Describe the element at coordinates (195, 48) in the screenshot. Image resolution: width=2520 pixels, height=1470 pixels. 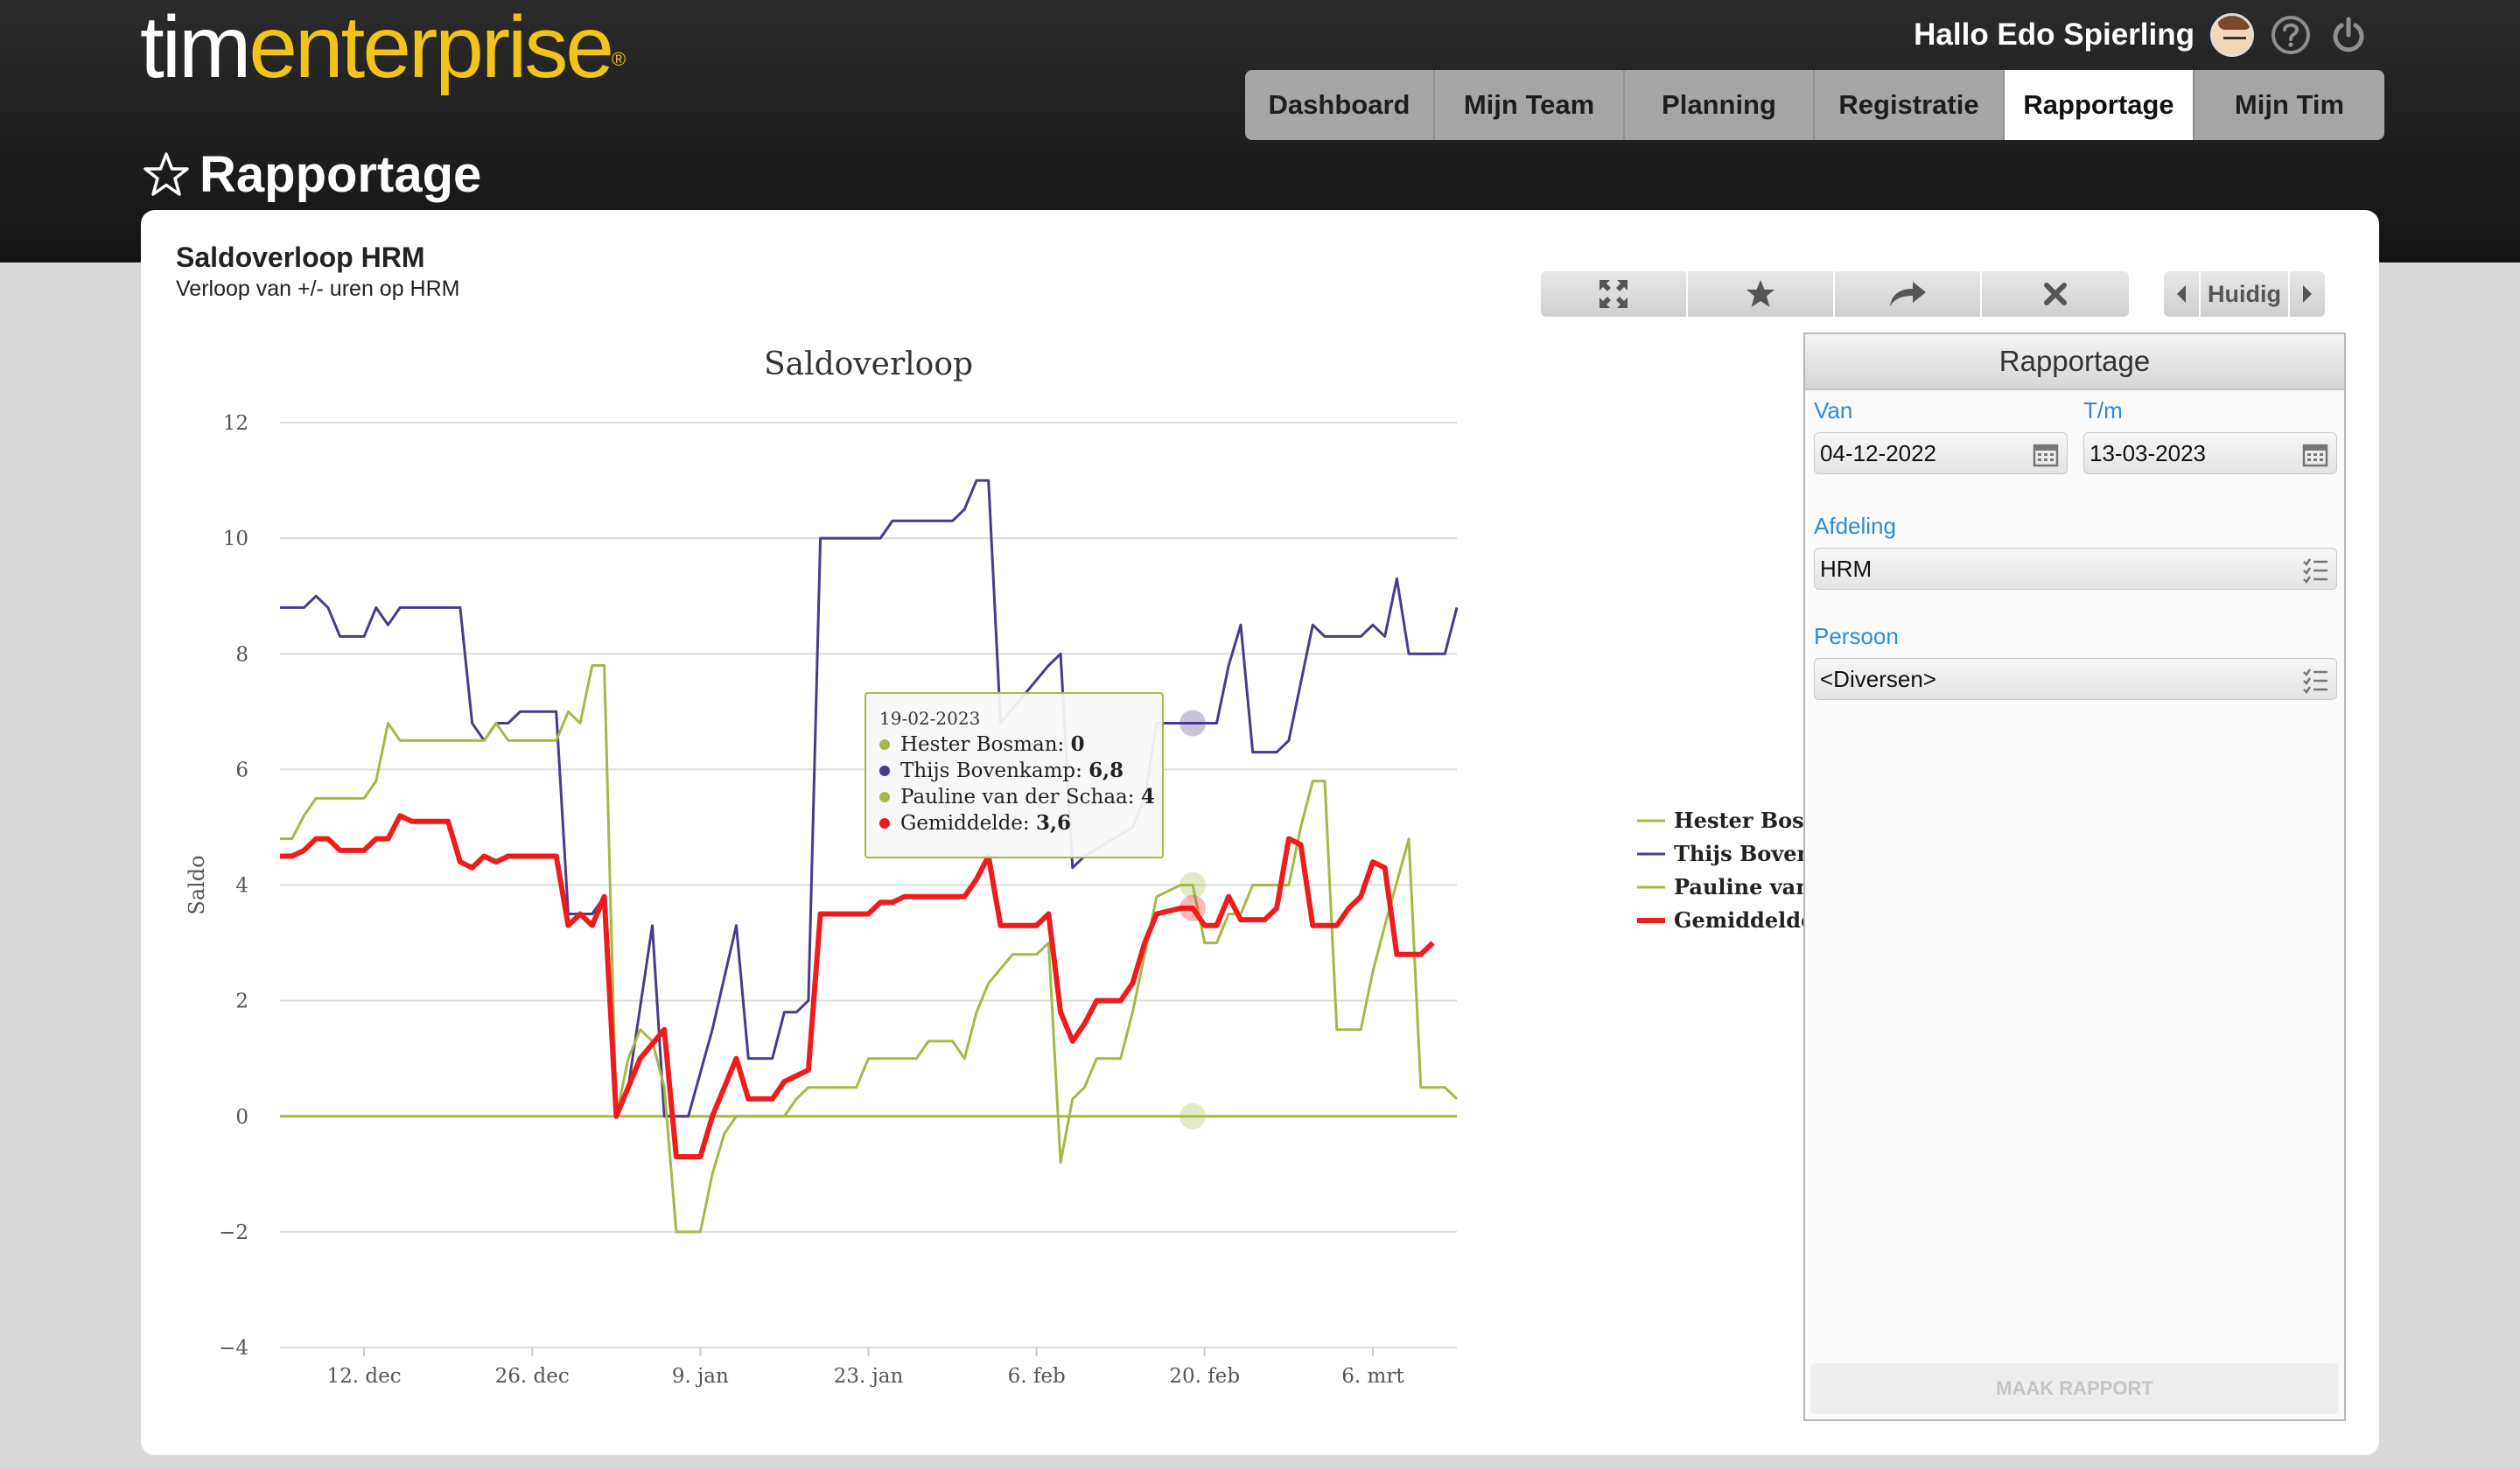
I see `logo-text-tim: tim` at that location.